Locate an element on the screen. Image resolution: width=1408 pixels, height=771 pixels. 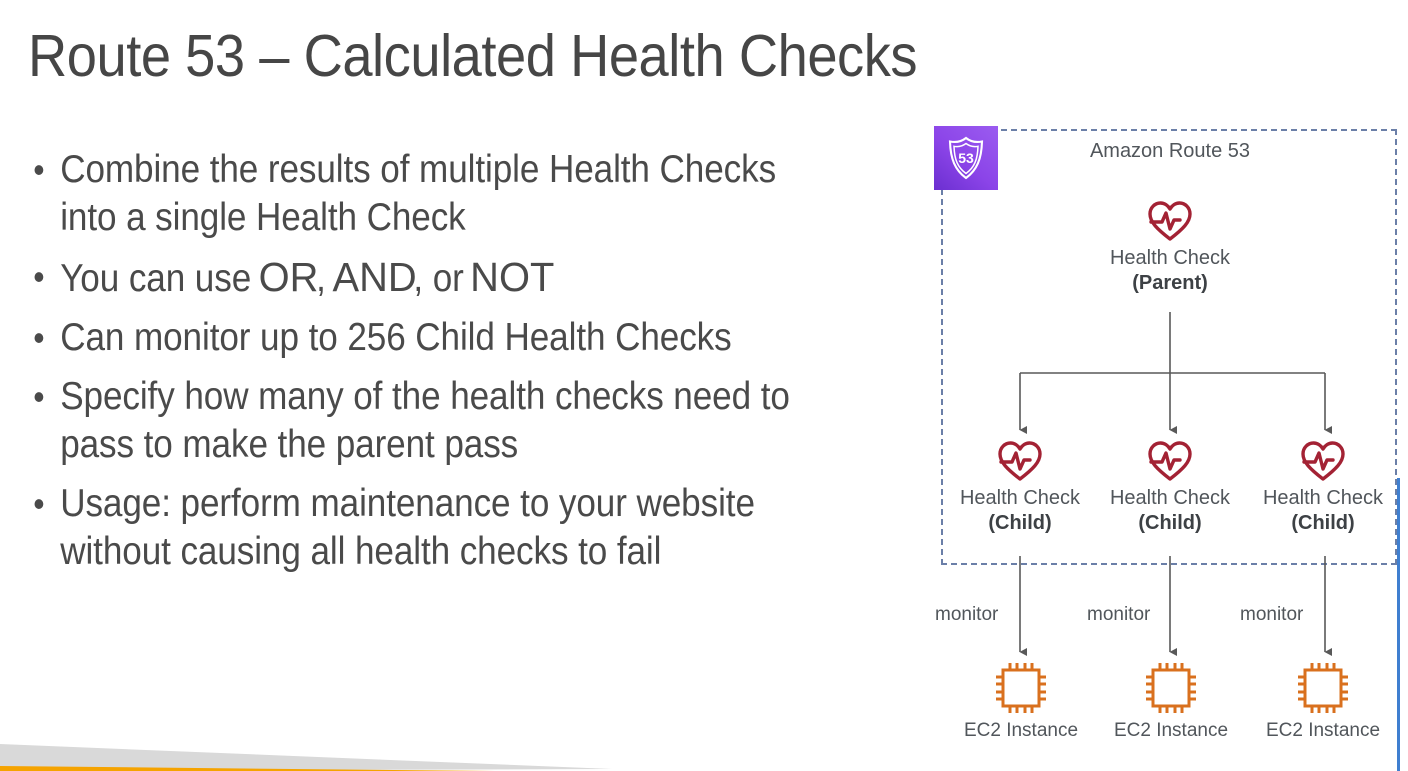
health-check-label-role: (Parent) is located at coordinates (1170, 283).